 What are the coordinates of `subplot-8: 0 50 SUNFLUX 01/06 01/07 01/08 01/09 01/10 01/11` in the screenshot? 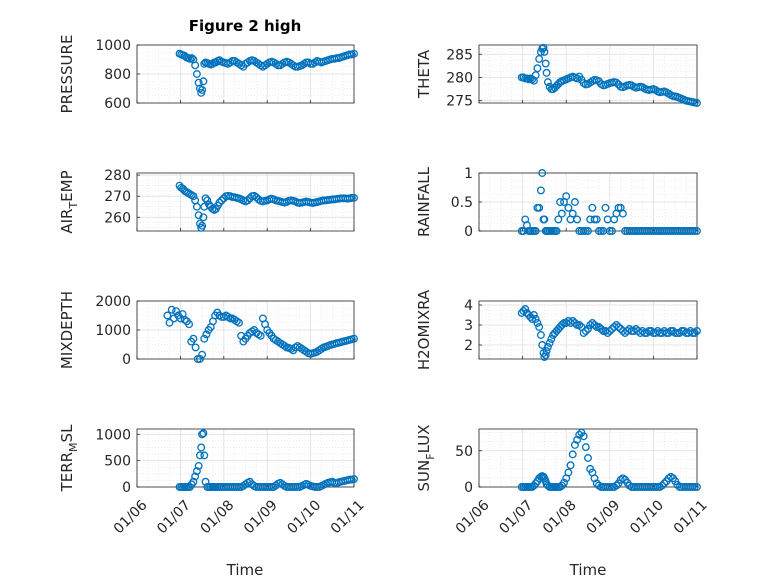 It's located at (563, 481).